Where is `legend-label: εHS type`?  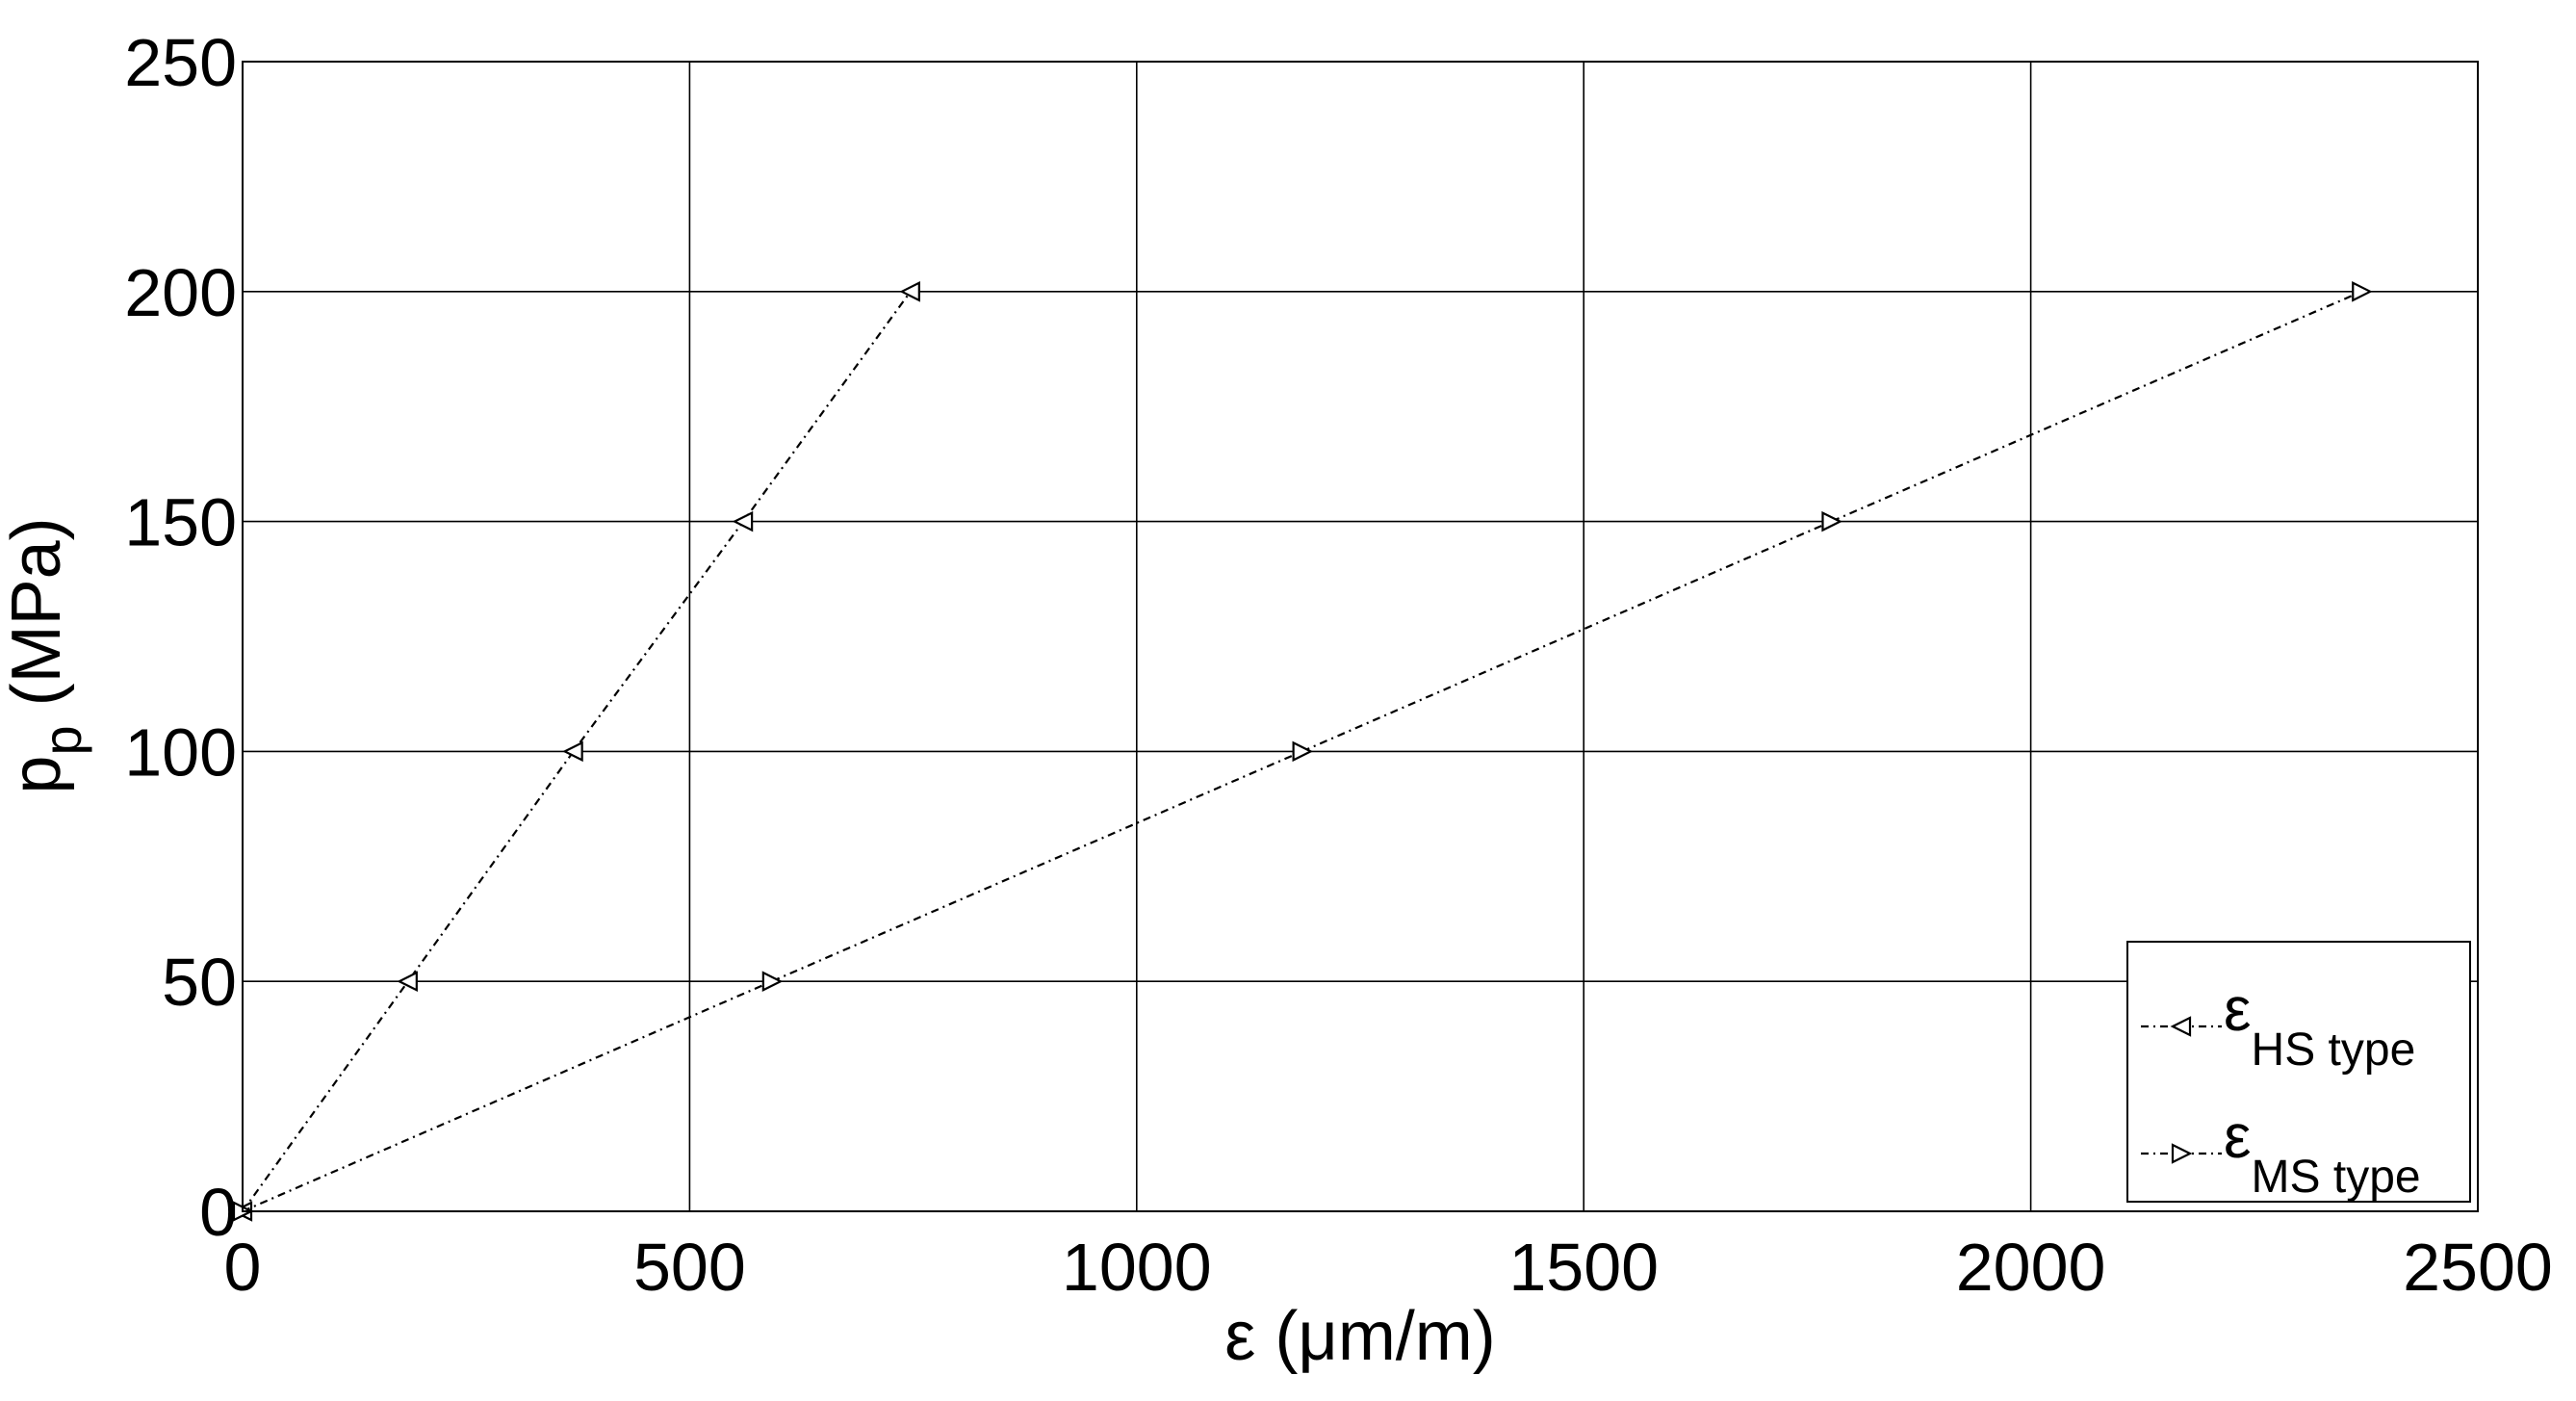 legend-label: εHS type is located at coordinates (2319, 1025).